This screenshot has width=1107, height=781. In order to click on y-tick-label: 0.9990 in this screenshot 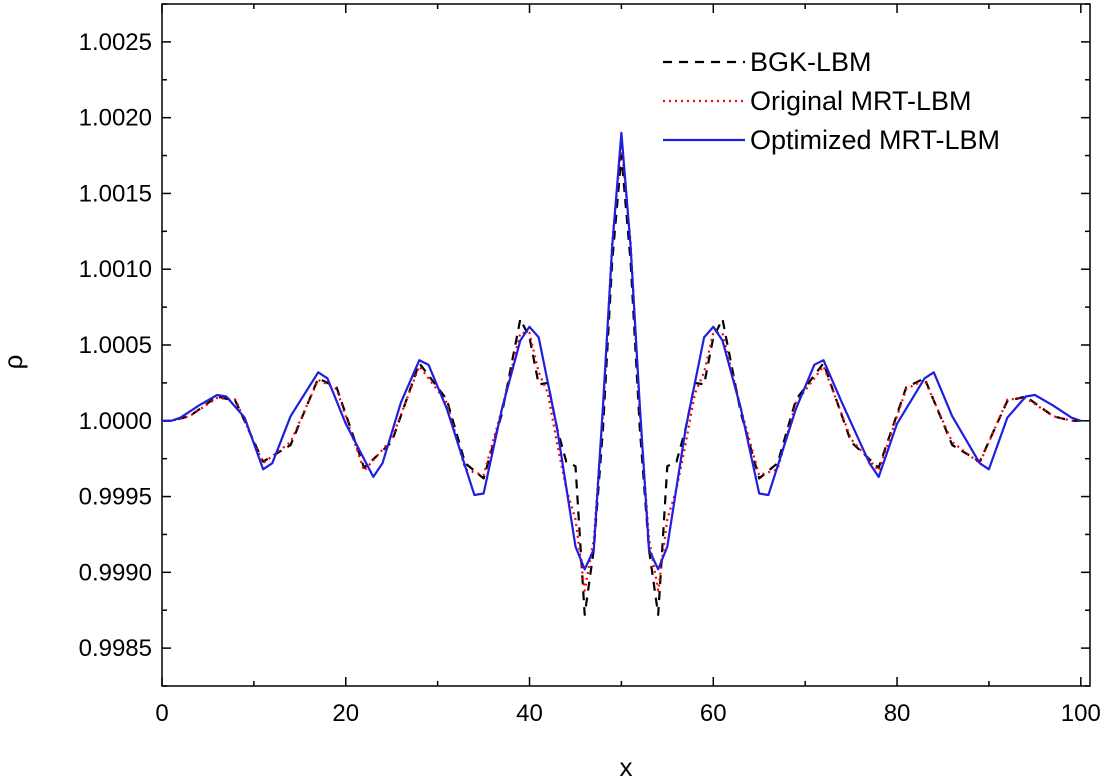, I will do `click(115, 572)`.